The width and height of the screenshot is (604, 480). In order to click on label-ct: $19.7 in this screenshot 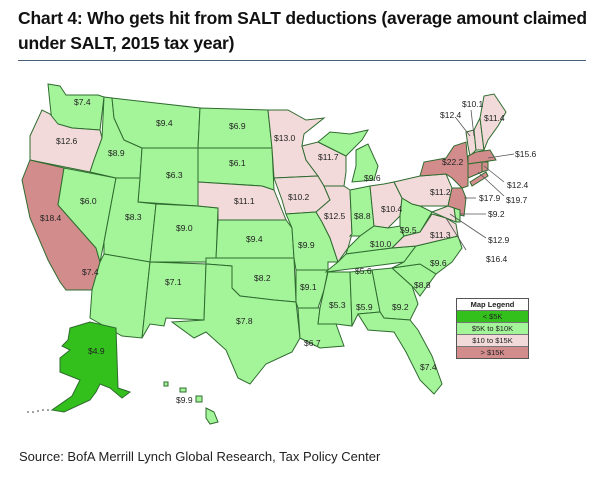, I will do `click(517, 200)`.